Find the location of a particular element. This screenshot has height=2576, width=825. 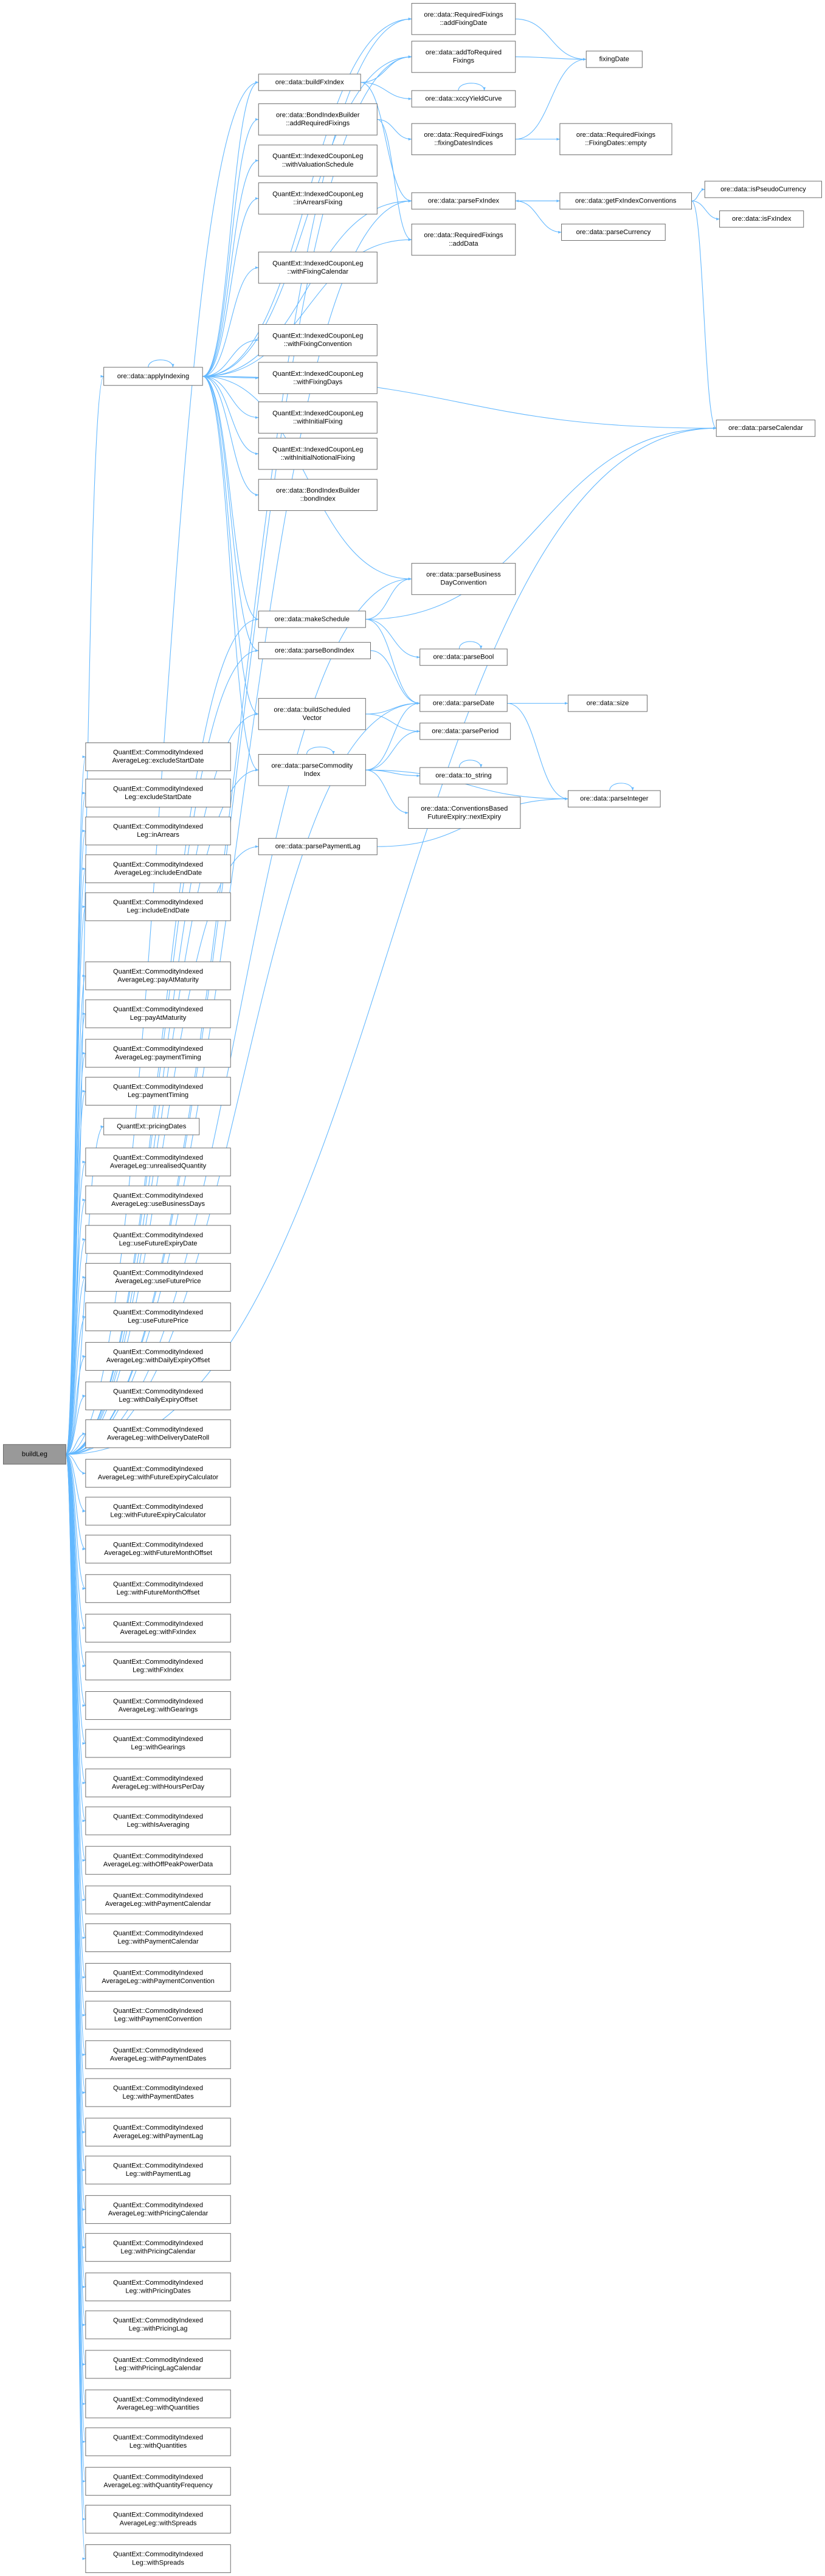

node-label: AverageLeg::withDailyExpiryOffset is located at coordinates (158, 1360).